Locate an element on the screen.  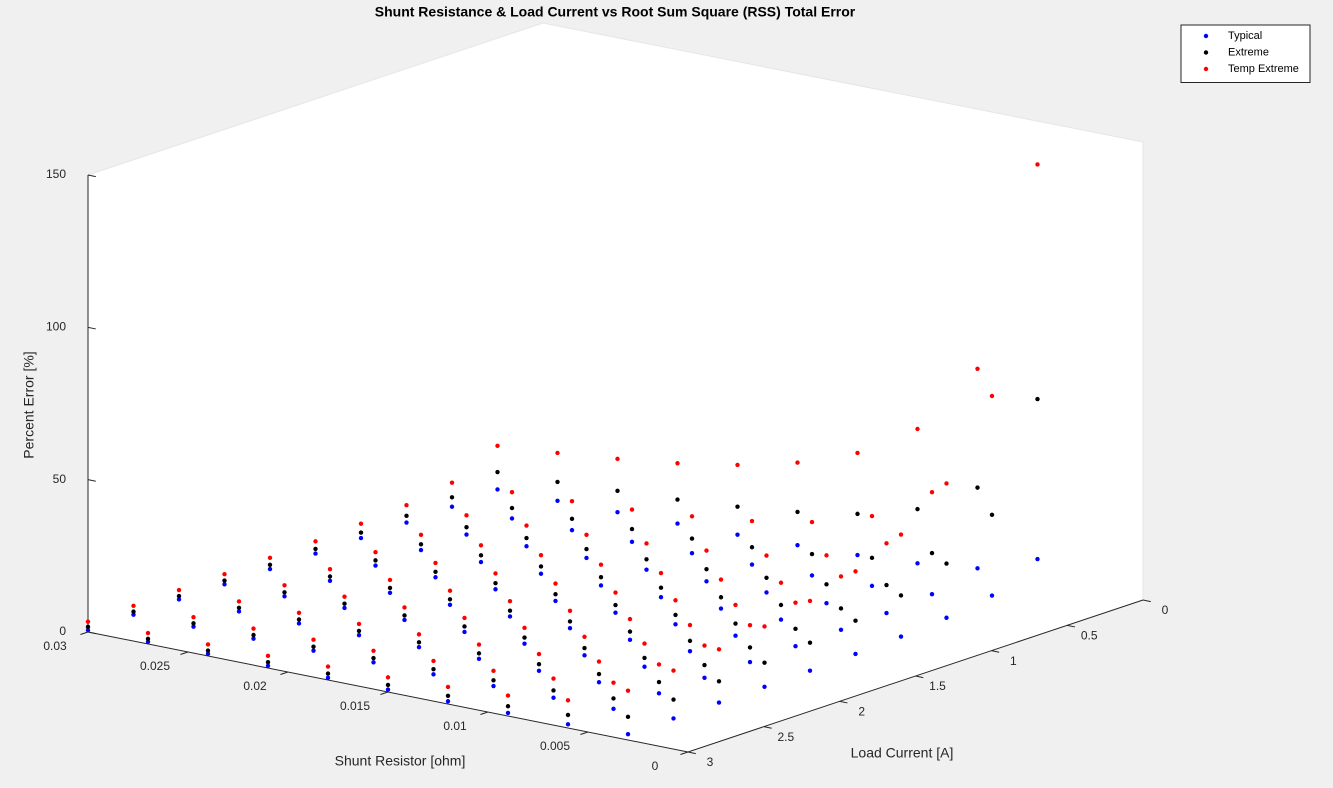
y-tick-label: 2 is located at coordinates (861, 712).